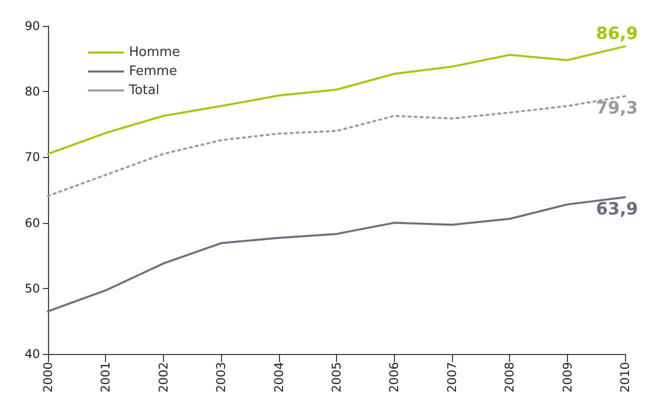  What do you see at coordinates (337, 377) in the screenshot?
I see `x-tick-label: 2005` at bounding box center [337, 377].